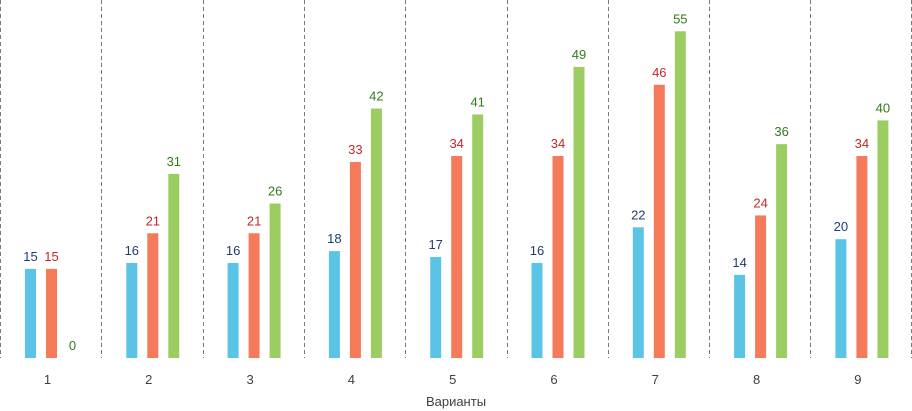  What do you see at coordinates (351, 379) in the screenshot?
I see `x-tick-label-4: 4` at bounding box center [351, 379].